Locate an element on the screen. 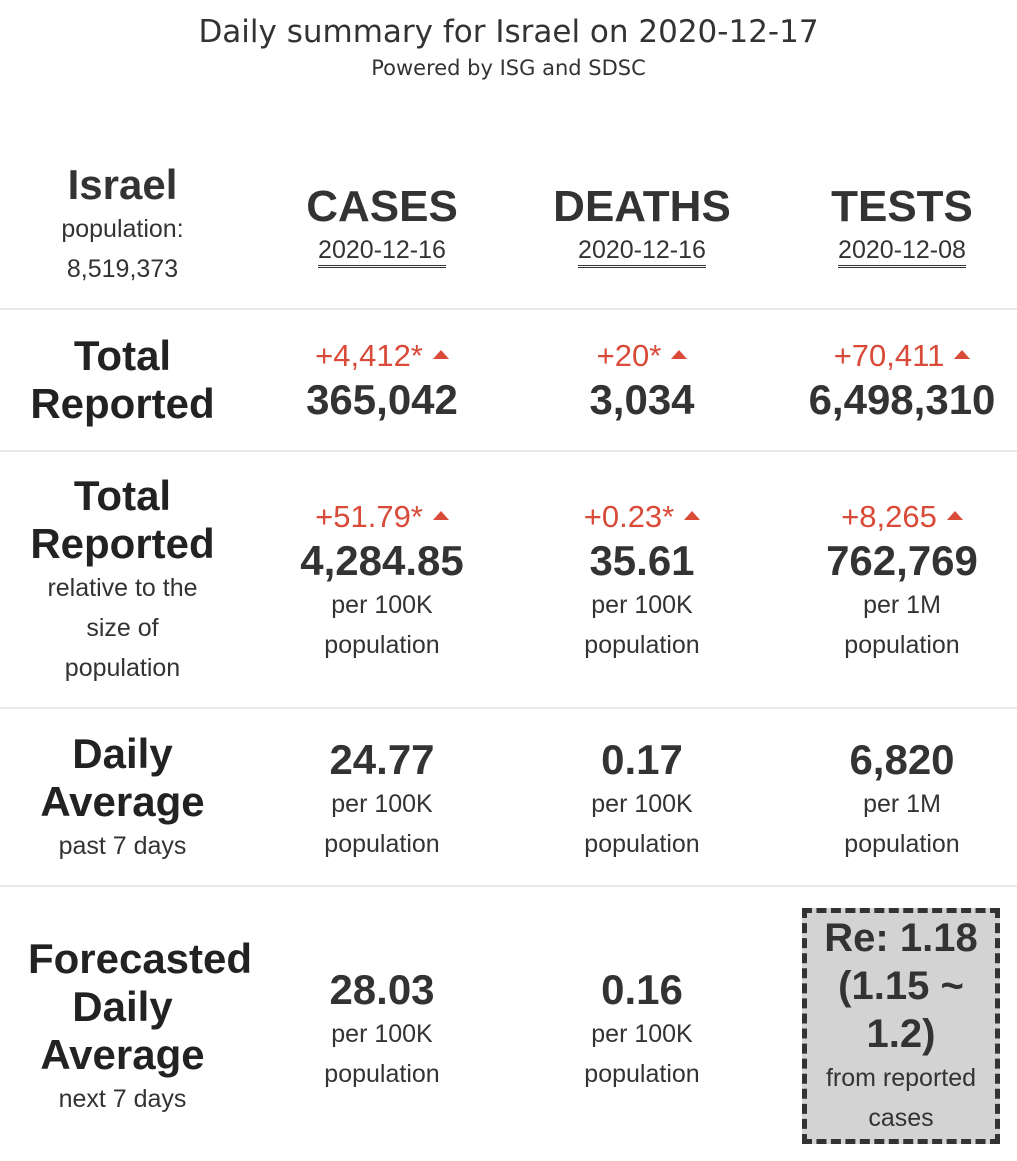 The height and width of the screenshot is (1161, 1017). cases-header: CASES 2020-12-16 is located at coordinates (382, 225).